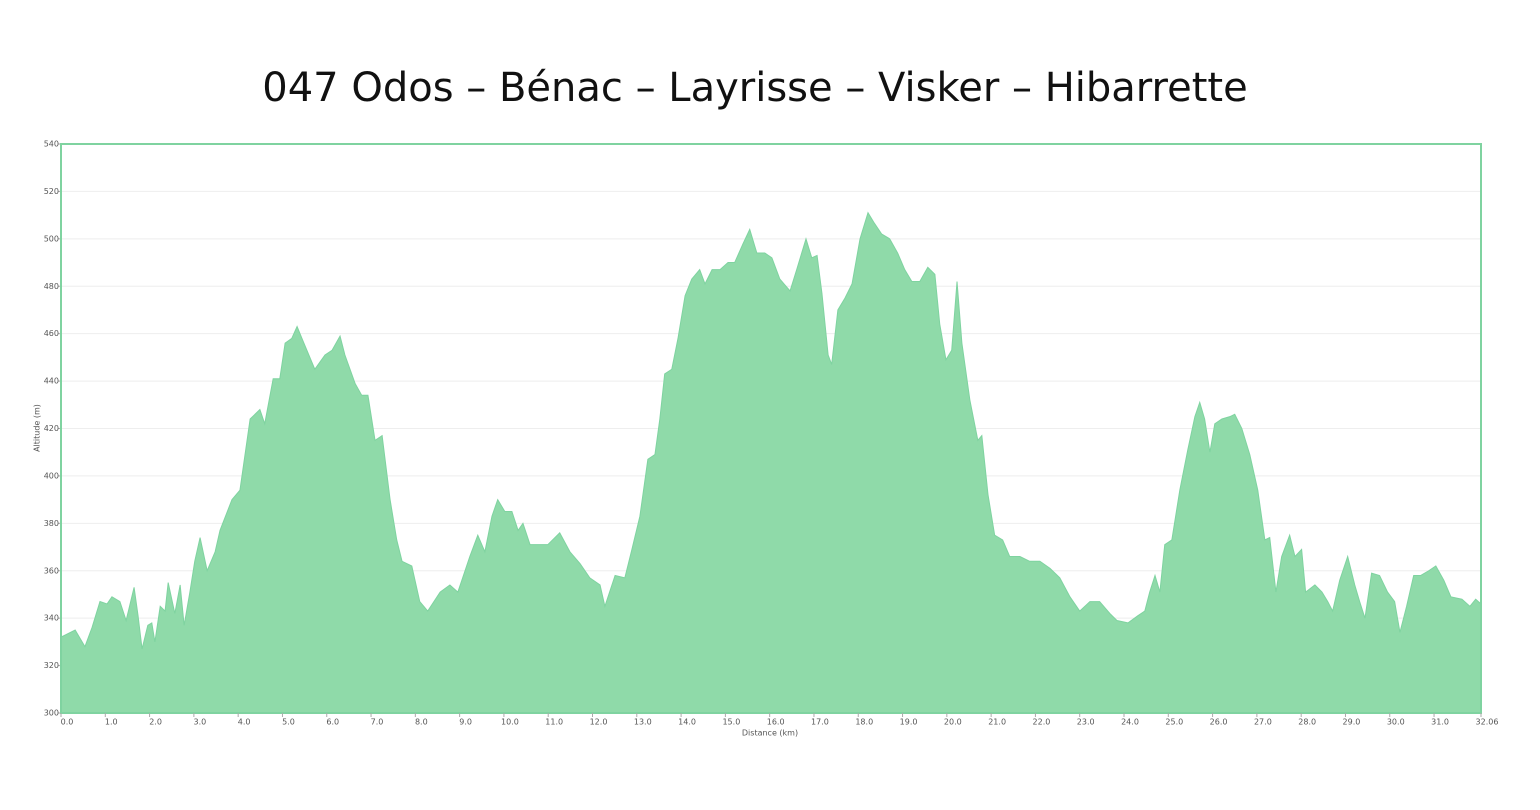 Image resolution: width=1540 pixels, height=810 pixels. Describe the element at coordinates (465, 722) in the screenshot. I see `x-tick-label: 9.0` at that location.